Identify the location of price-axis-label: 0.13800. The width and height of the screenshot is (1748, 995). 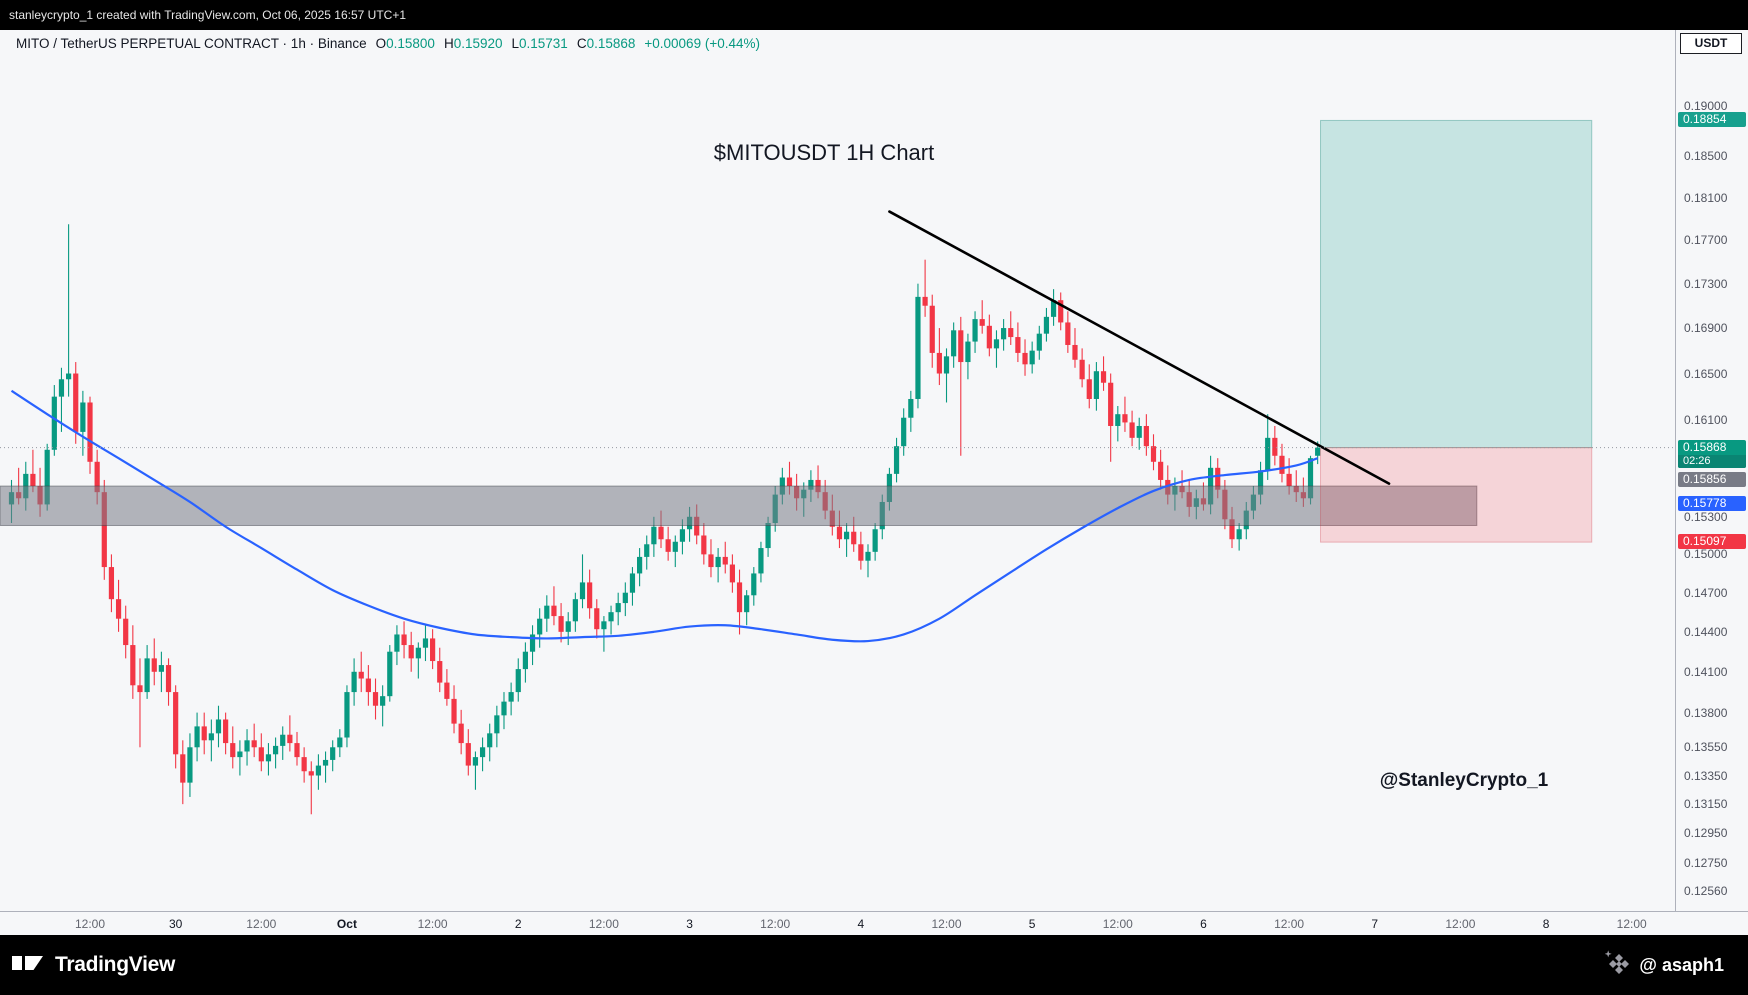
(1706, 712).